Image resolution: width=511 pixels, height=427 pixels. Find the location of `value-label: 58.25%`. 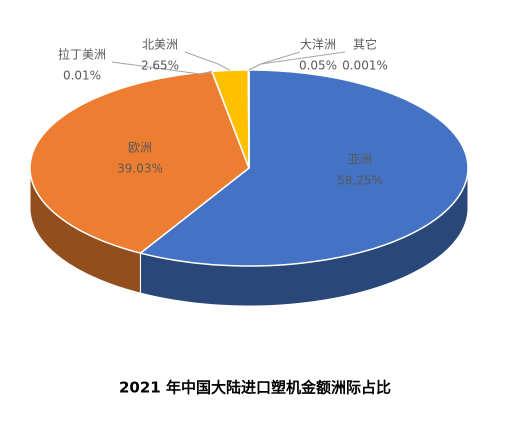

value-label: 58.25% is located at coordinates (360, 181).